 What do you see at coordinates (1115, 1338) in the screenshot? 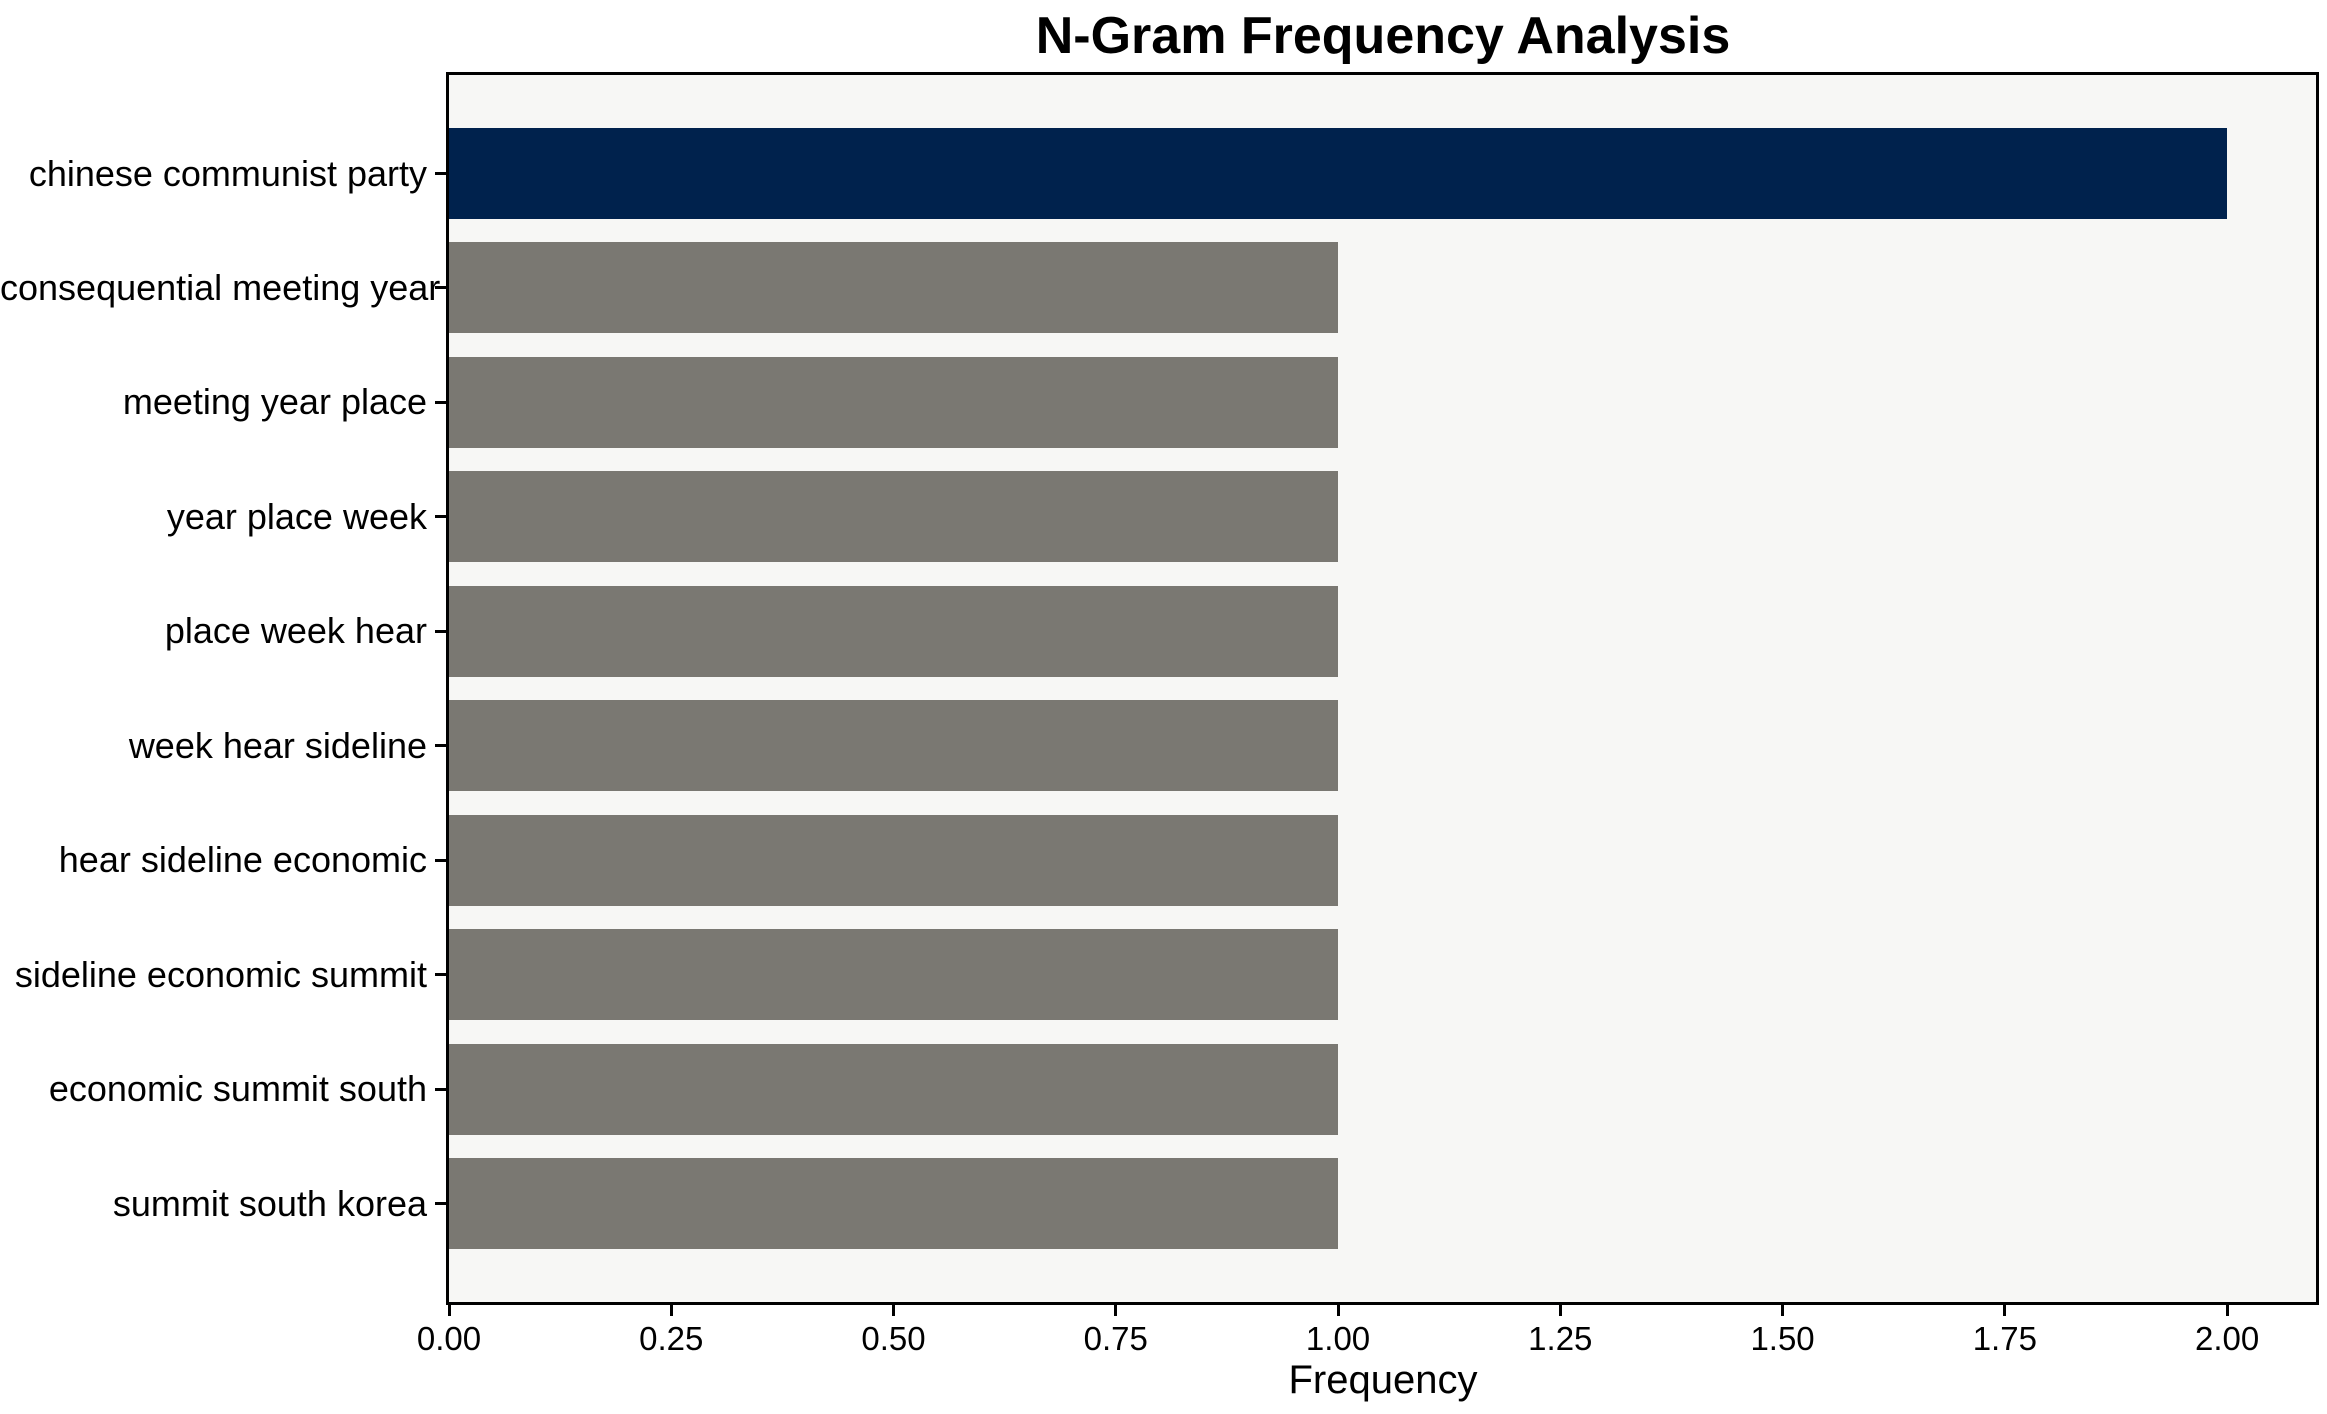
I see `x-tick-label: 0.75` at bounding box center [1115, 1338].